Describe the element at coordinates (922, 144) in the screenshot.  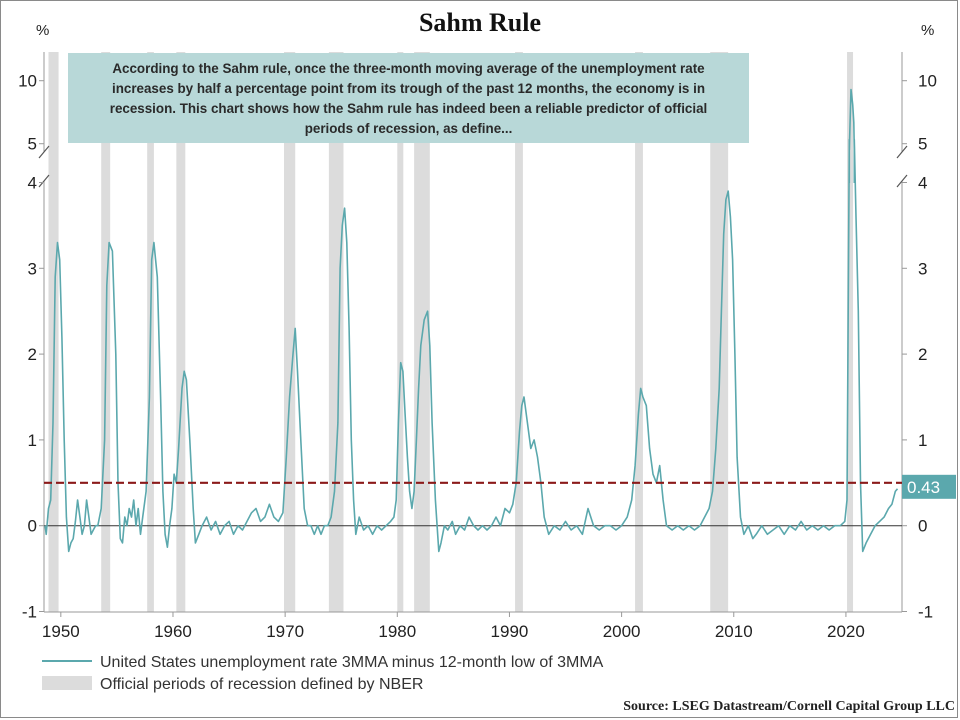
I see `y-tick-label-right: 5` at that location.